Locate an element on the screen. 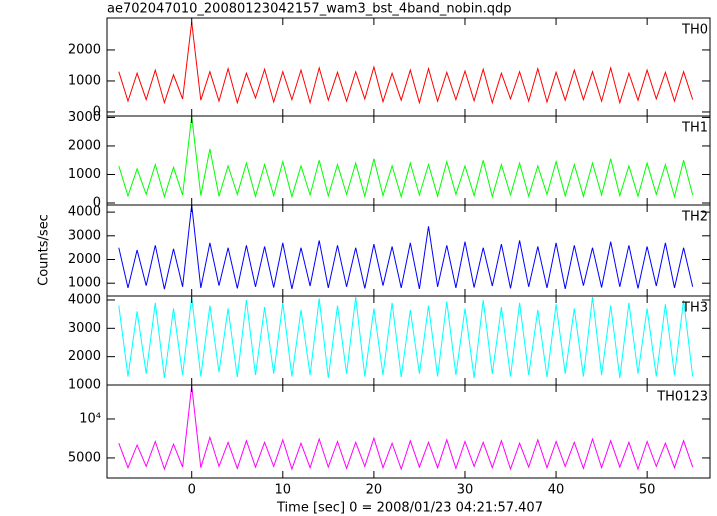 The height and width of the screenshot is (516, 717). x-tick-label: 20 is located at coordinates (374, 490).